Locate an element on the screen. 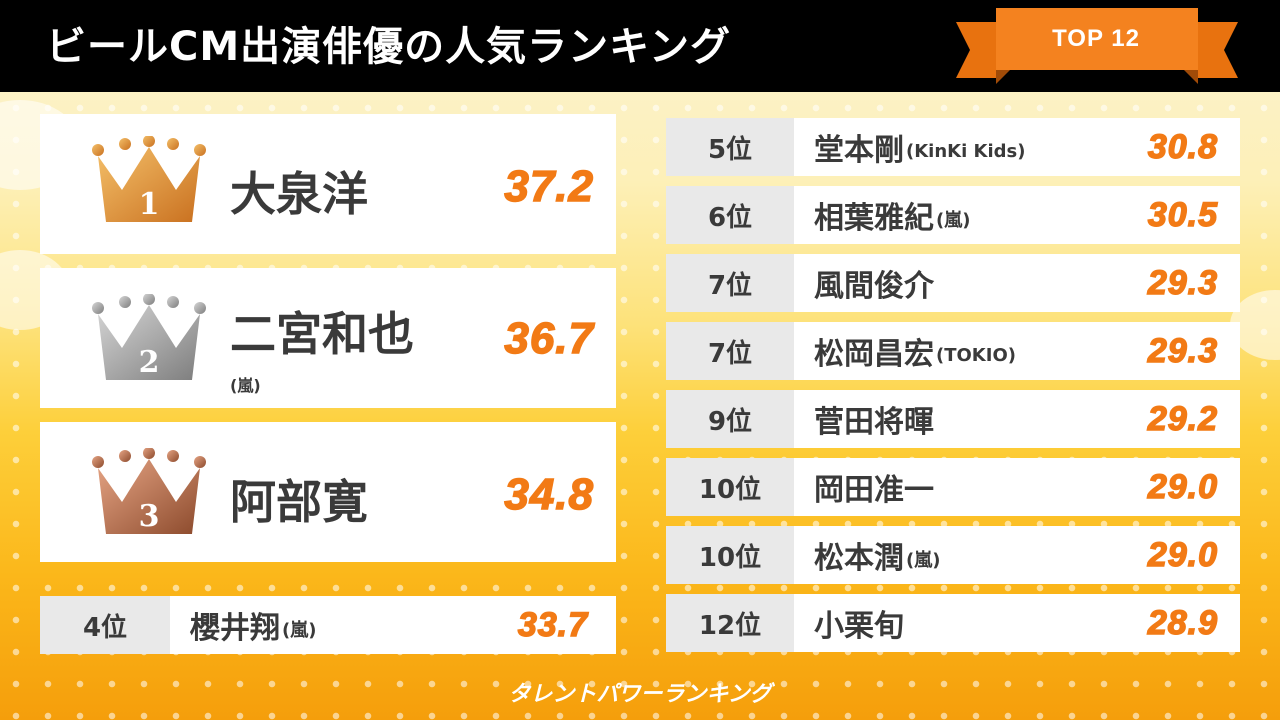 Image resolution: width=1280 pixels, height=720 pixels. entry-score: 33.7 is located at coordinates (552, 625).